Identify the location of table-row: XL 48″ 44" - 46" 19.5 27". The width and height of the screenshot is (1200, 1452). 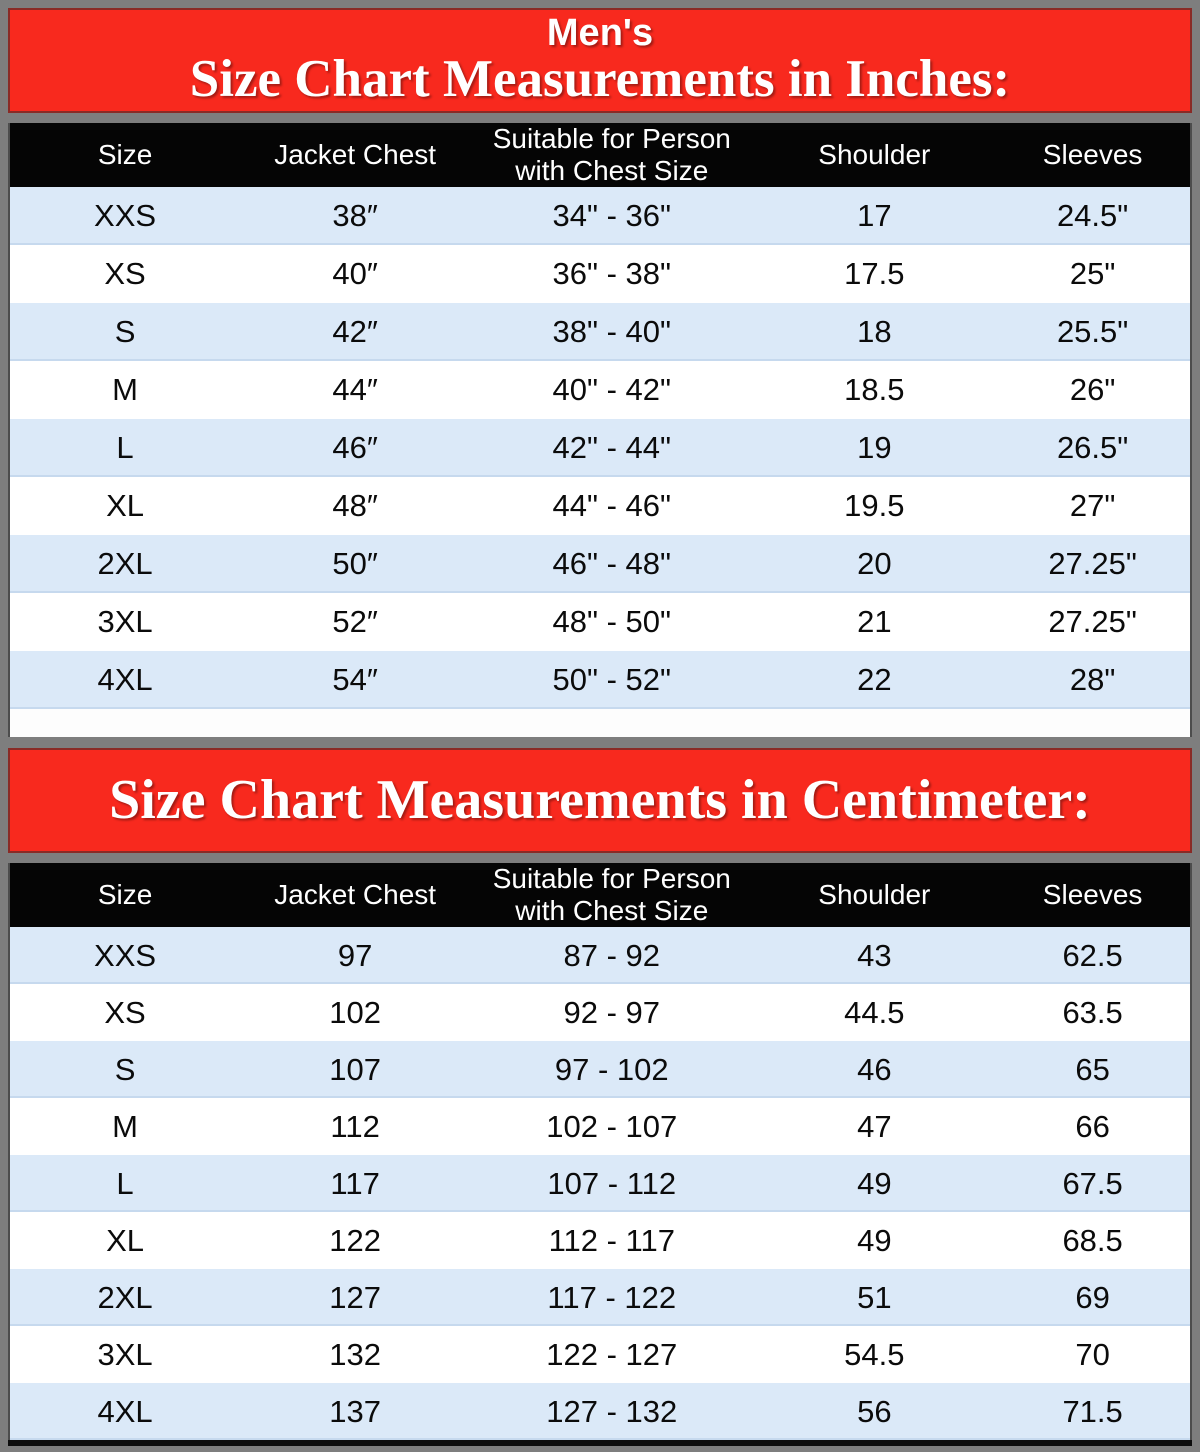
(600, 506).